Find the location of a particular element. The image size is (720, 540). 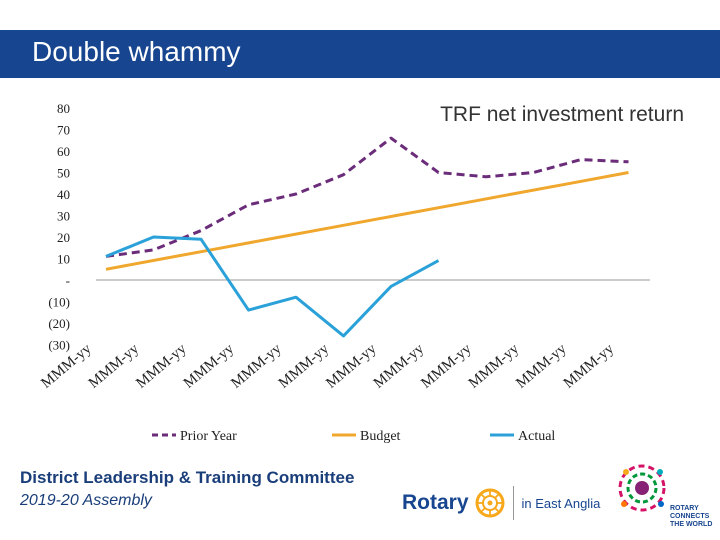

y-tick-label: 20 is located at coordinates (63, 237).